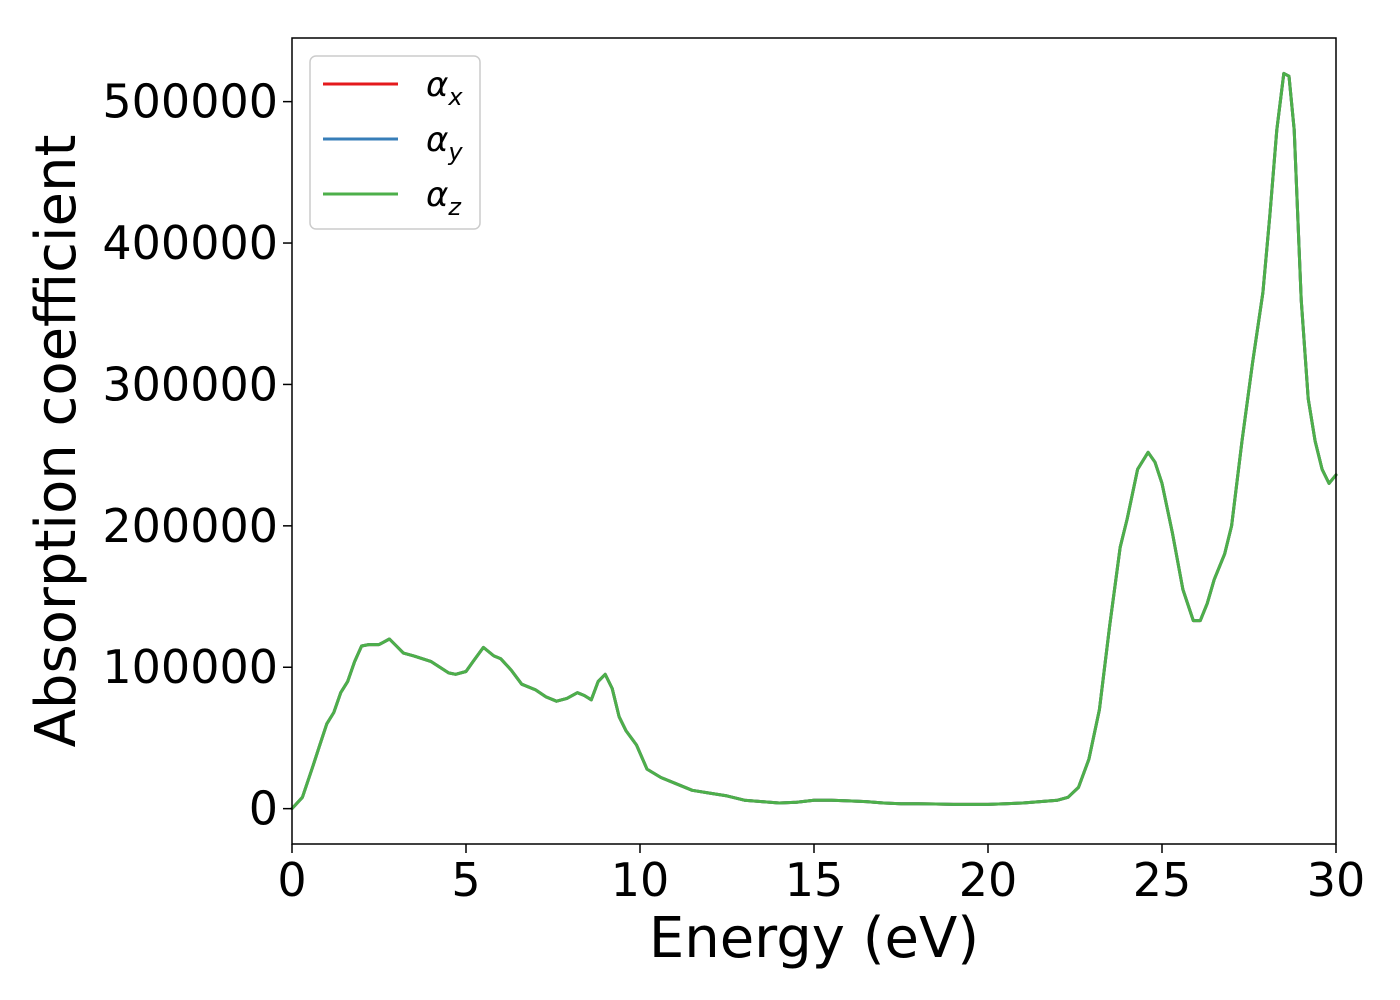 The image size is (1400, 1000). Describe the element at coordinates (1336, 880) in the screenshot. I see `x-tick-label: 30` at that location.